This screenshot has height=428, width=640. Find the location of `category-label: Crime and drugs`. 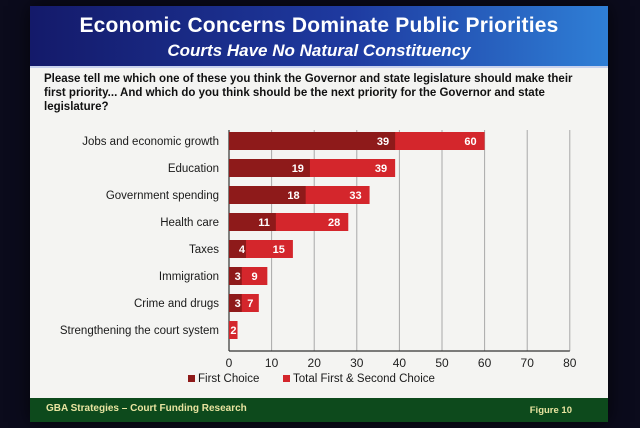

category-label: Crime and drugs is located at coordinates (176, 304).